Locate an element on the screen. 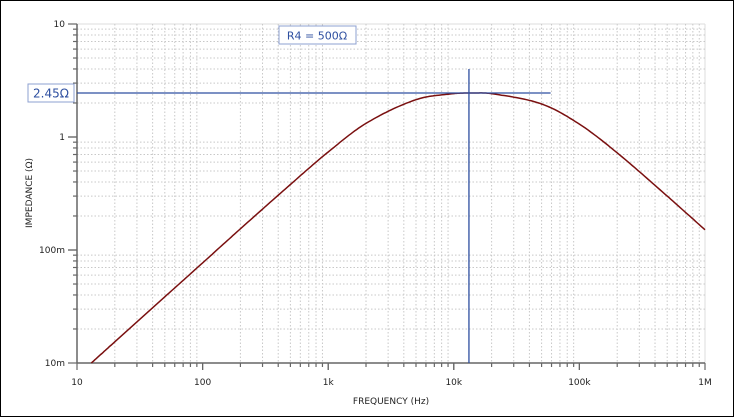 The height and width of the screenshot is (417, 734). legend-box: R4 = 500Ω is located at coordinates (317, 35).